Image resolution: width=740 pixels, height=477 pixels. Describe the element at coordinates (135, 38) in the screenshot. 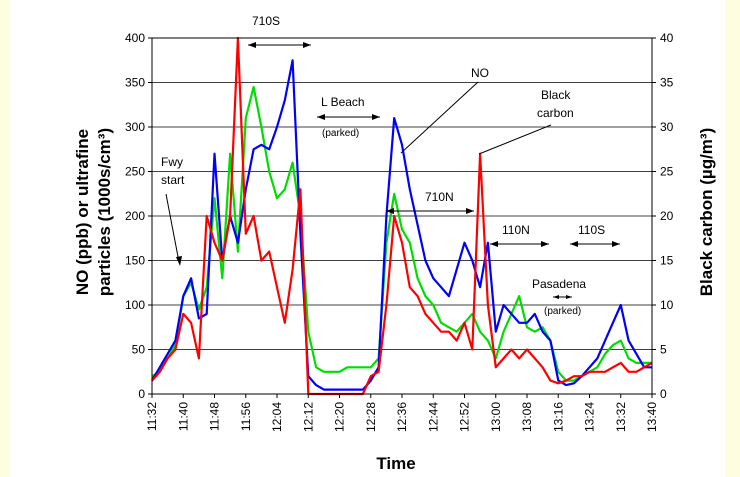

I see `y-left-tick-label: 400` at that location.